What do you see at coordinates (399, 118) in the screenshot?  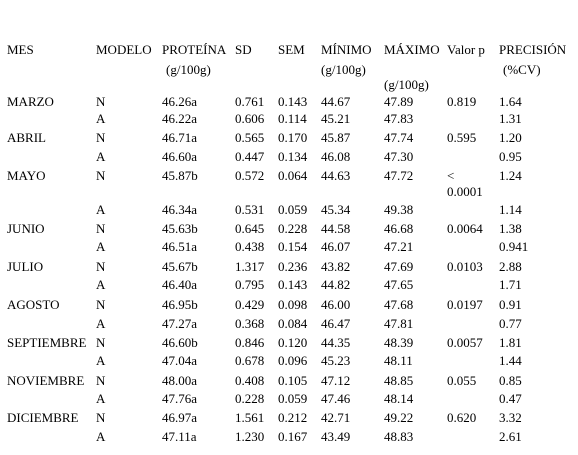 I see `table-cell: 47.83` at bounding box center [399, 118].